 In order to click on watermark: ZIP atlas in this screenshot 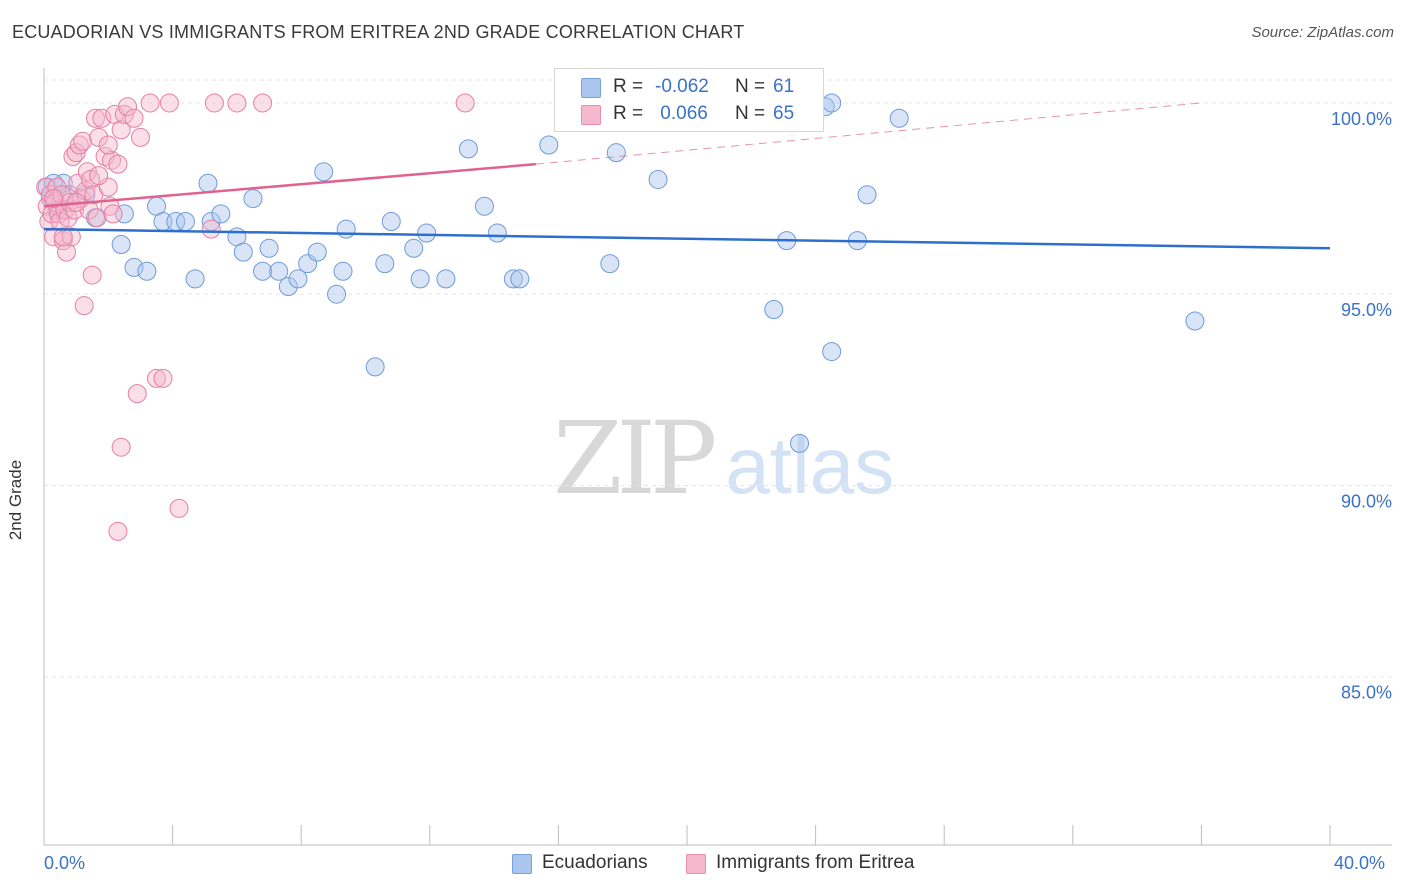, I will do `click(723, 458)`.